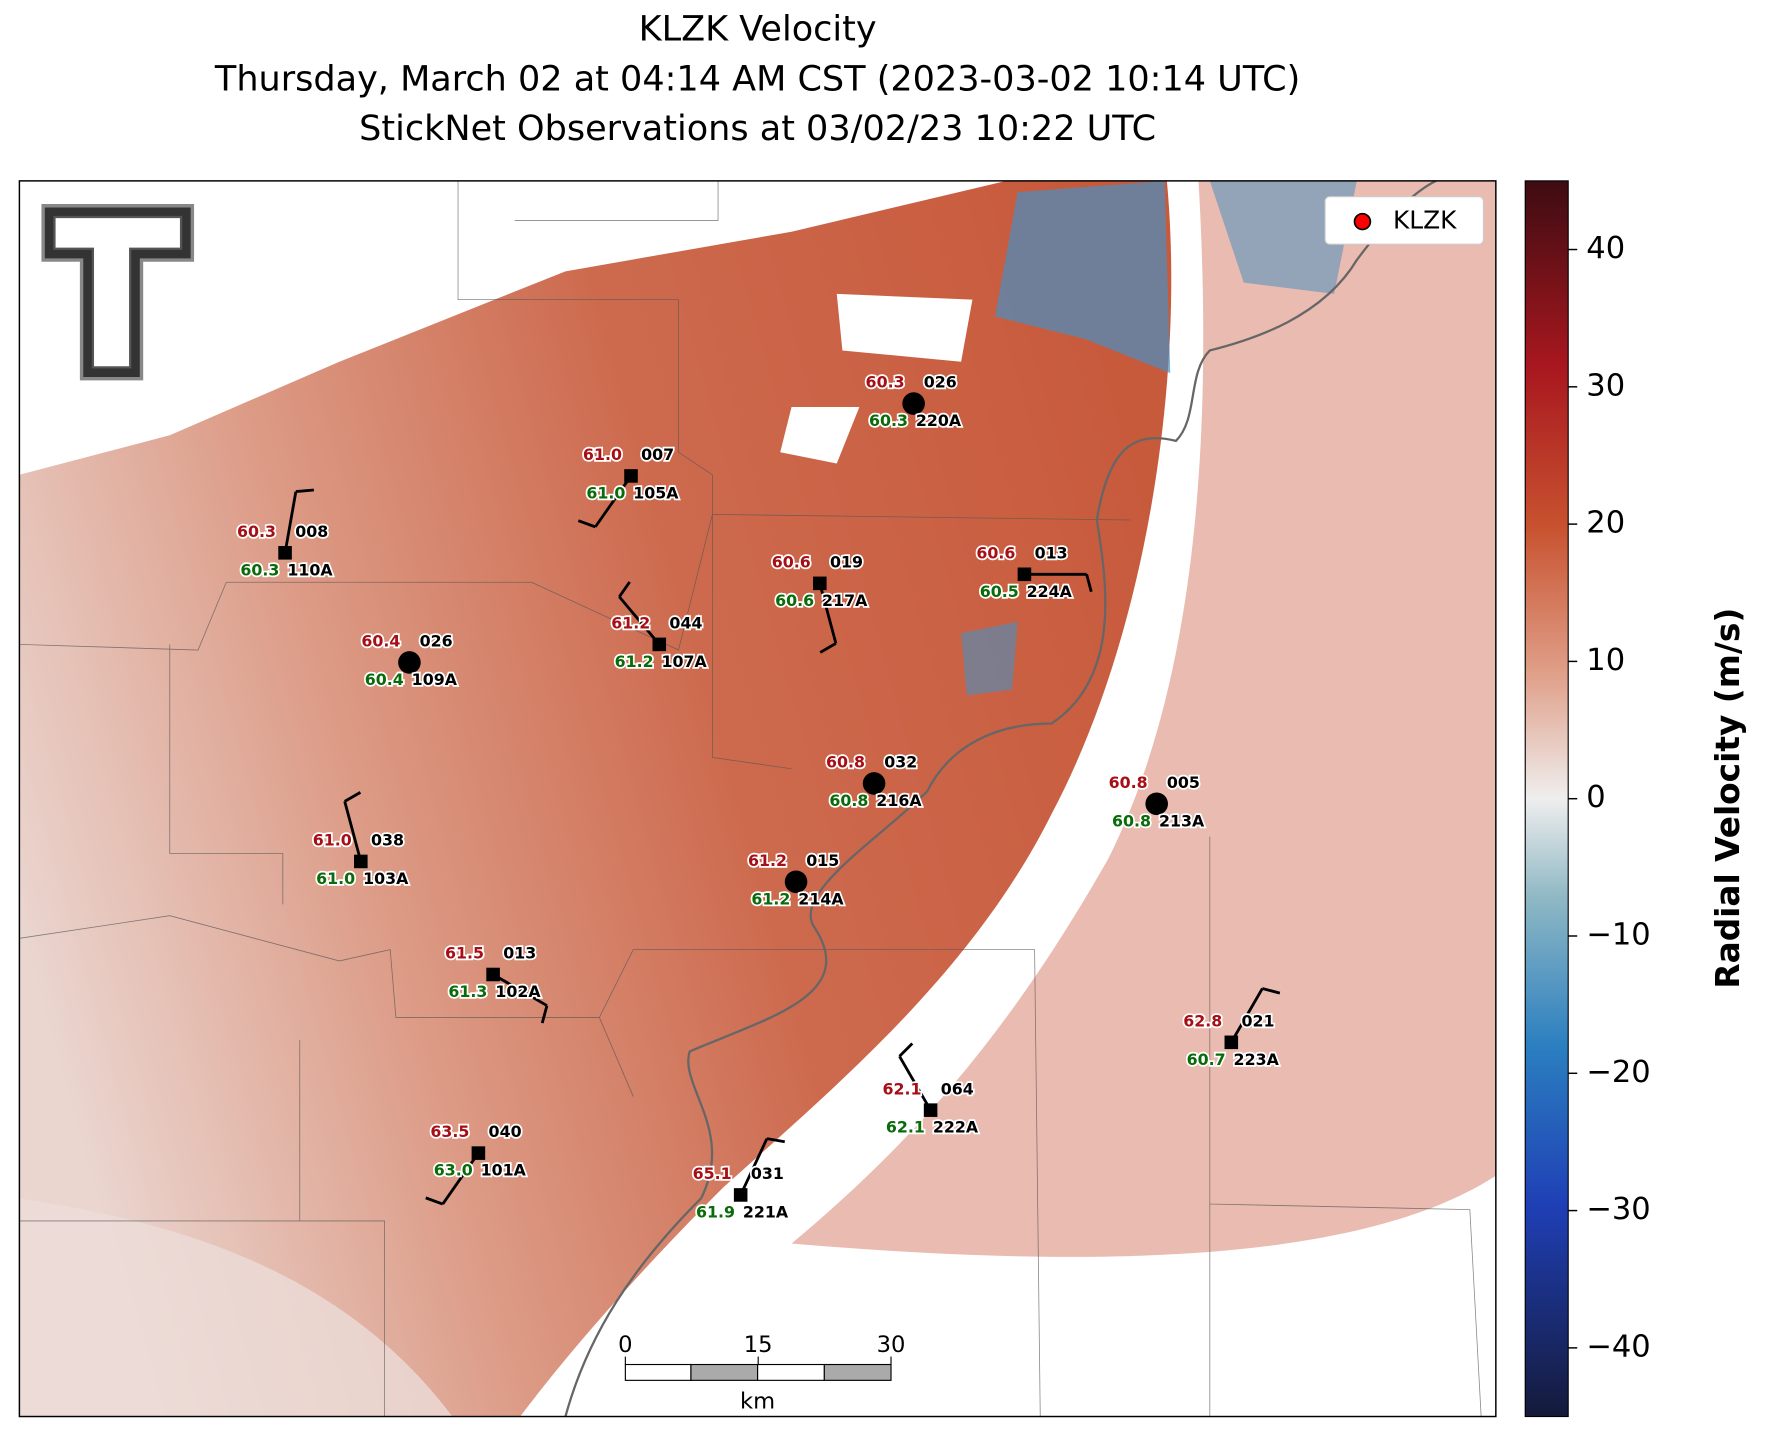  I want to click on station-temp: 62.8, so click(1202, 1020).